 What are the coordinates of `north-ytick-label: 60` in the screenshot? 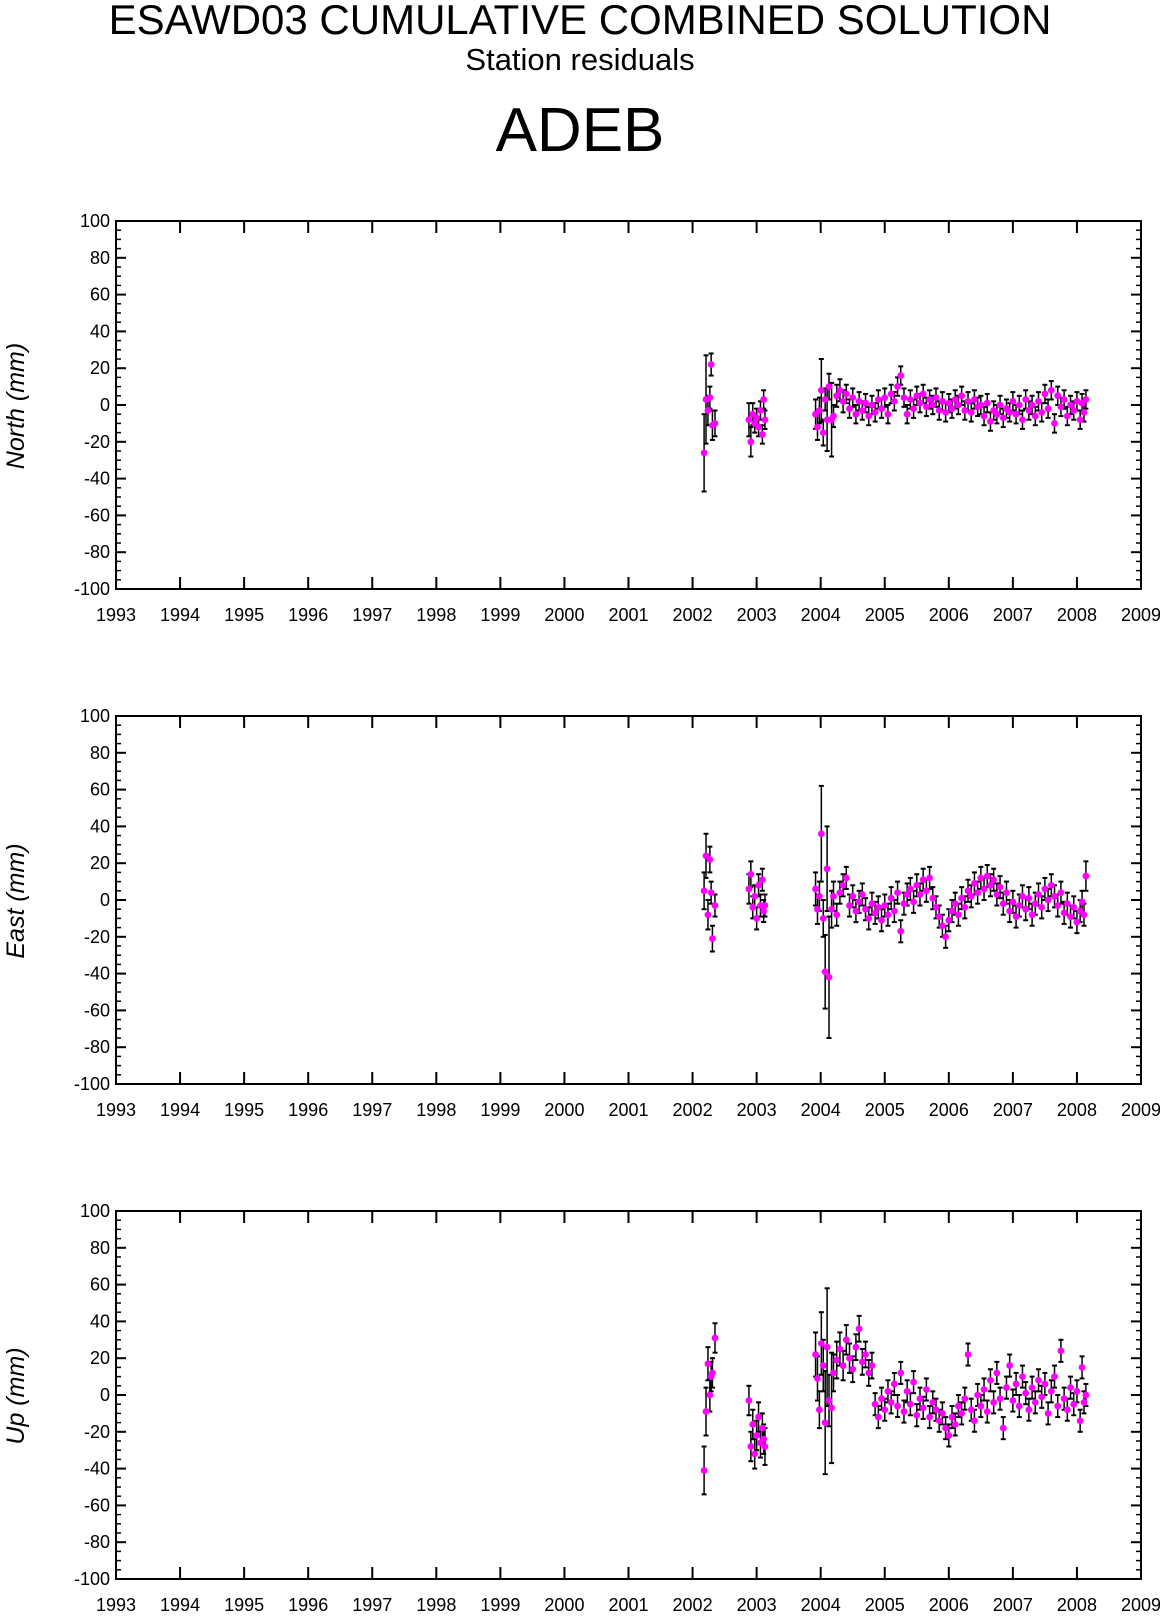 It's located at (100, 295).